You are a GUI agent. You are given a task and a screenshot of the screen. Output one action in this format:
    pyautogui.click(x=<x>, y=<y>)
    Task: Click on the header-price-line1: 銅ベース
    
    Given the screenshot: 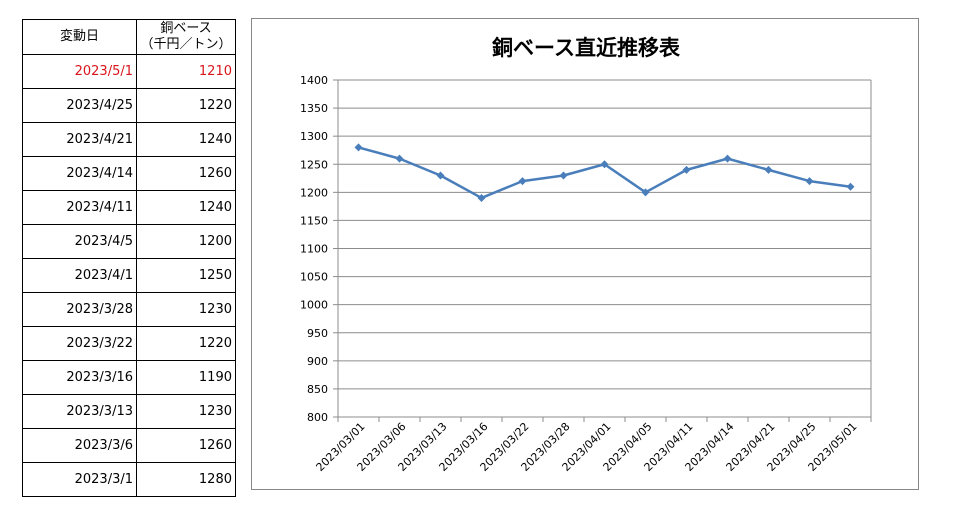 What is the action you would take?
    pyautogui.click(x=186, y=28)
    